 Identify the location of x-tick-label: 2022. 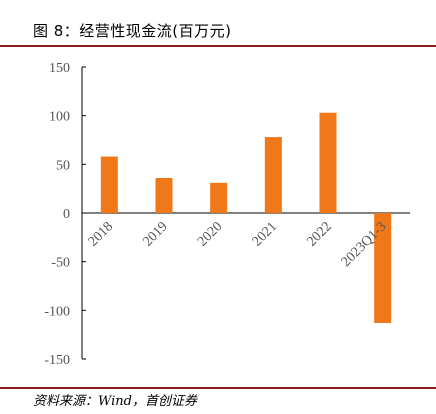
(319, 234).